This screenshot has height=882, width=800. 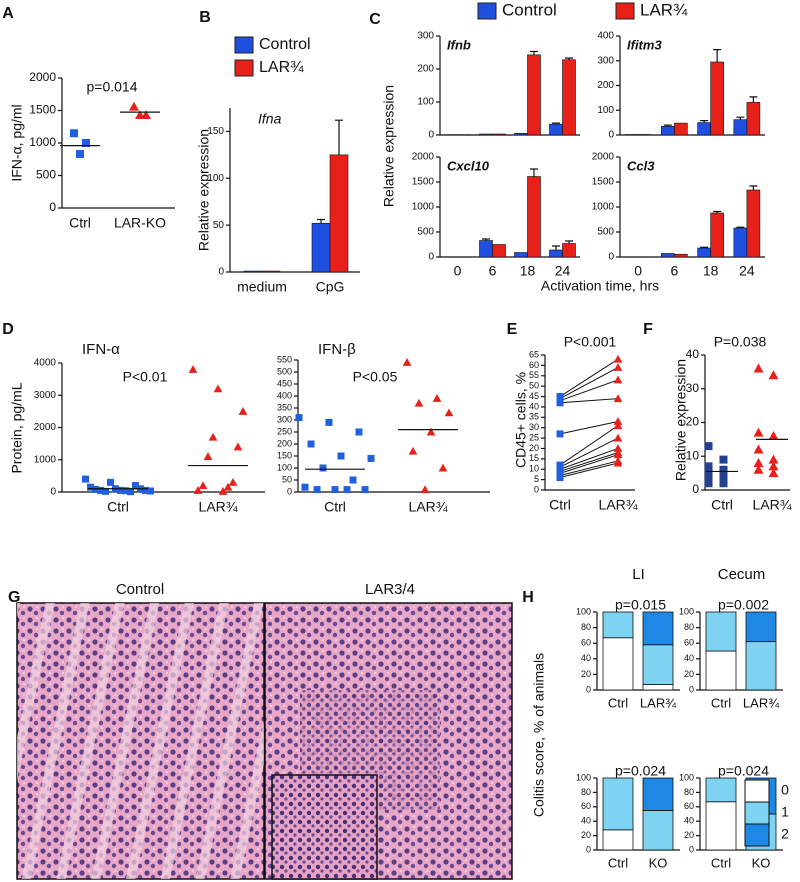 I want to click on panel-label: A, so click(x=8, y=13).